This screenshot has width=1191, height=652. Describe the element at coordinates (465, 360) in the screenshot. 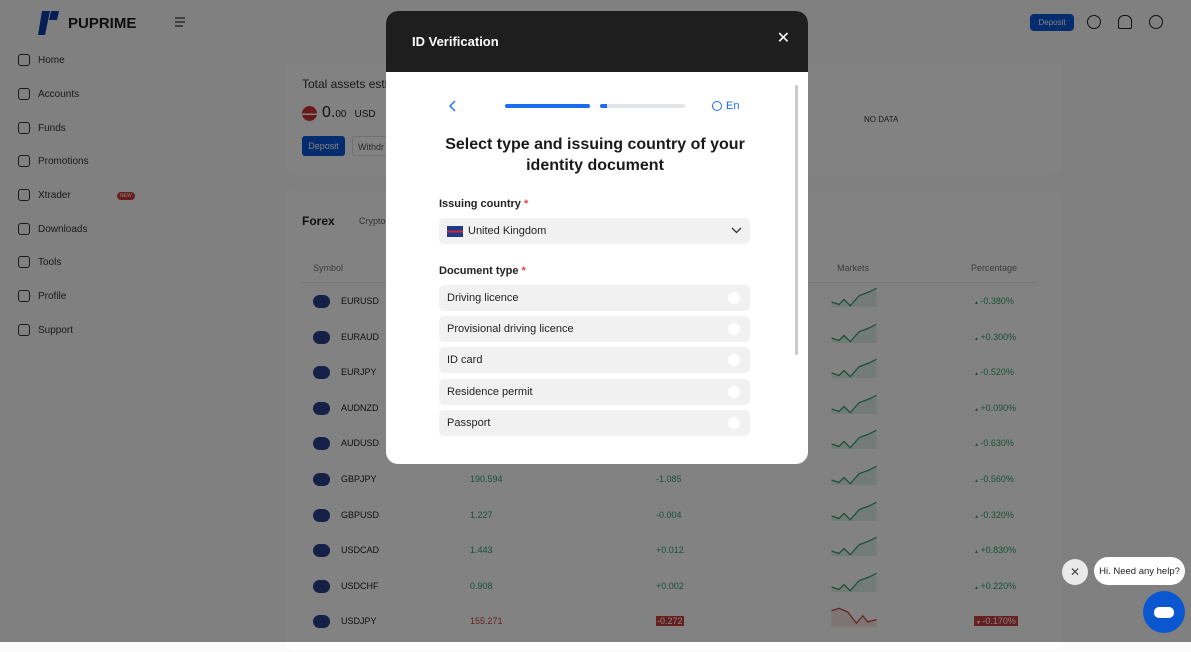

I see `option-label: ID card` at that location.